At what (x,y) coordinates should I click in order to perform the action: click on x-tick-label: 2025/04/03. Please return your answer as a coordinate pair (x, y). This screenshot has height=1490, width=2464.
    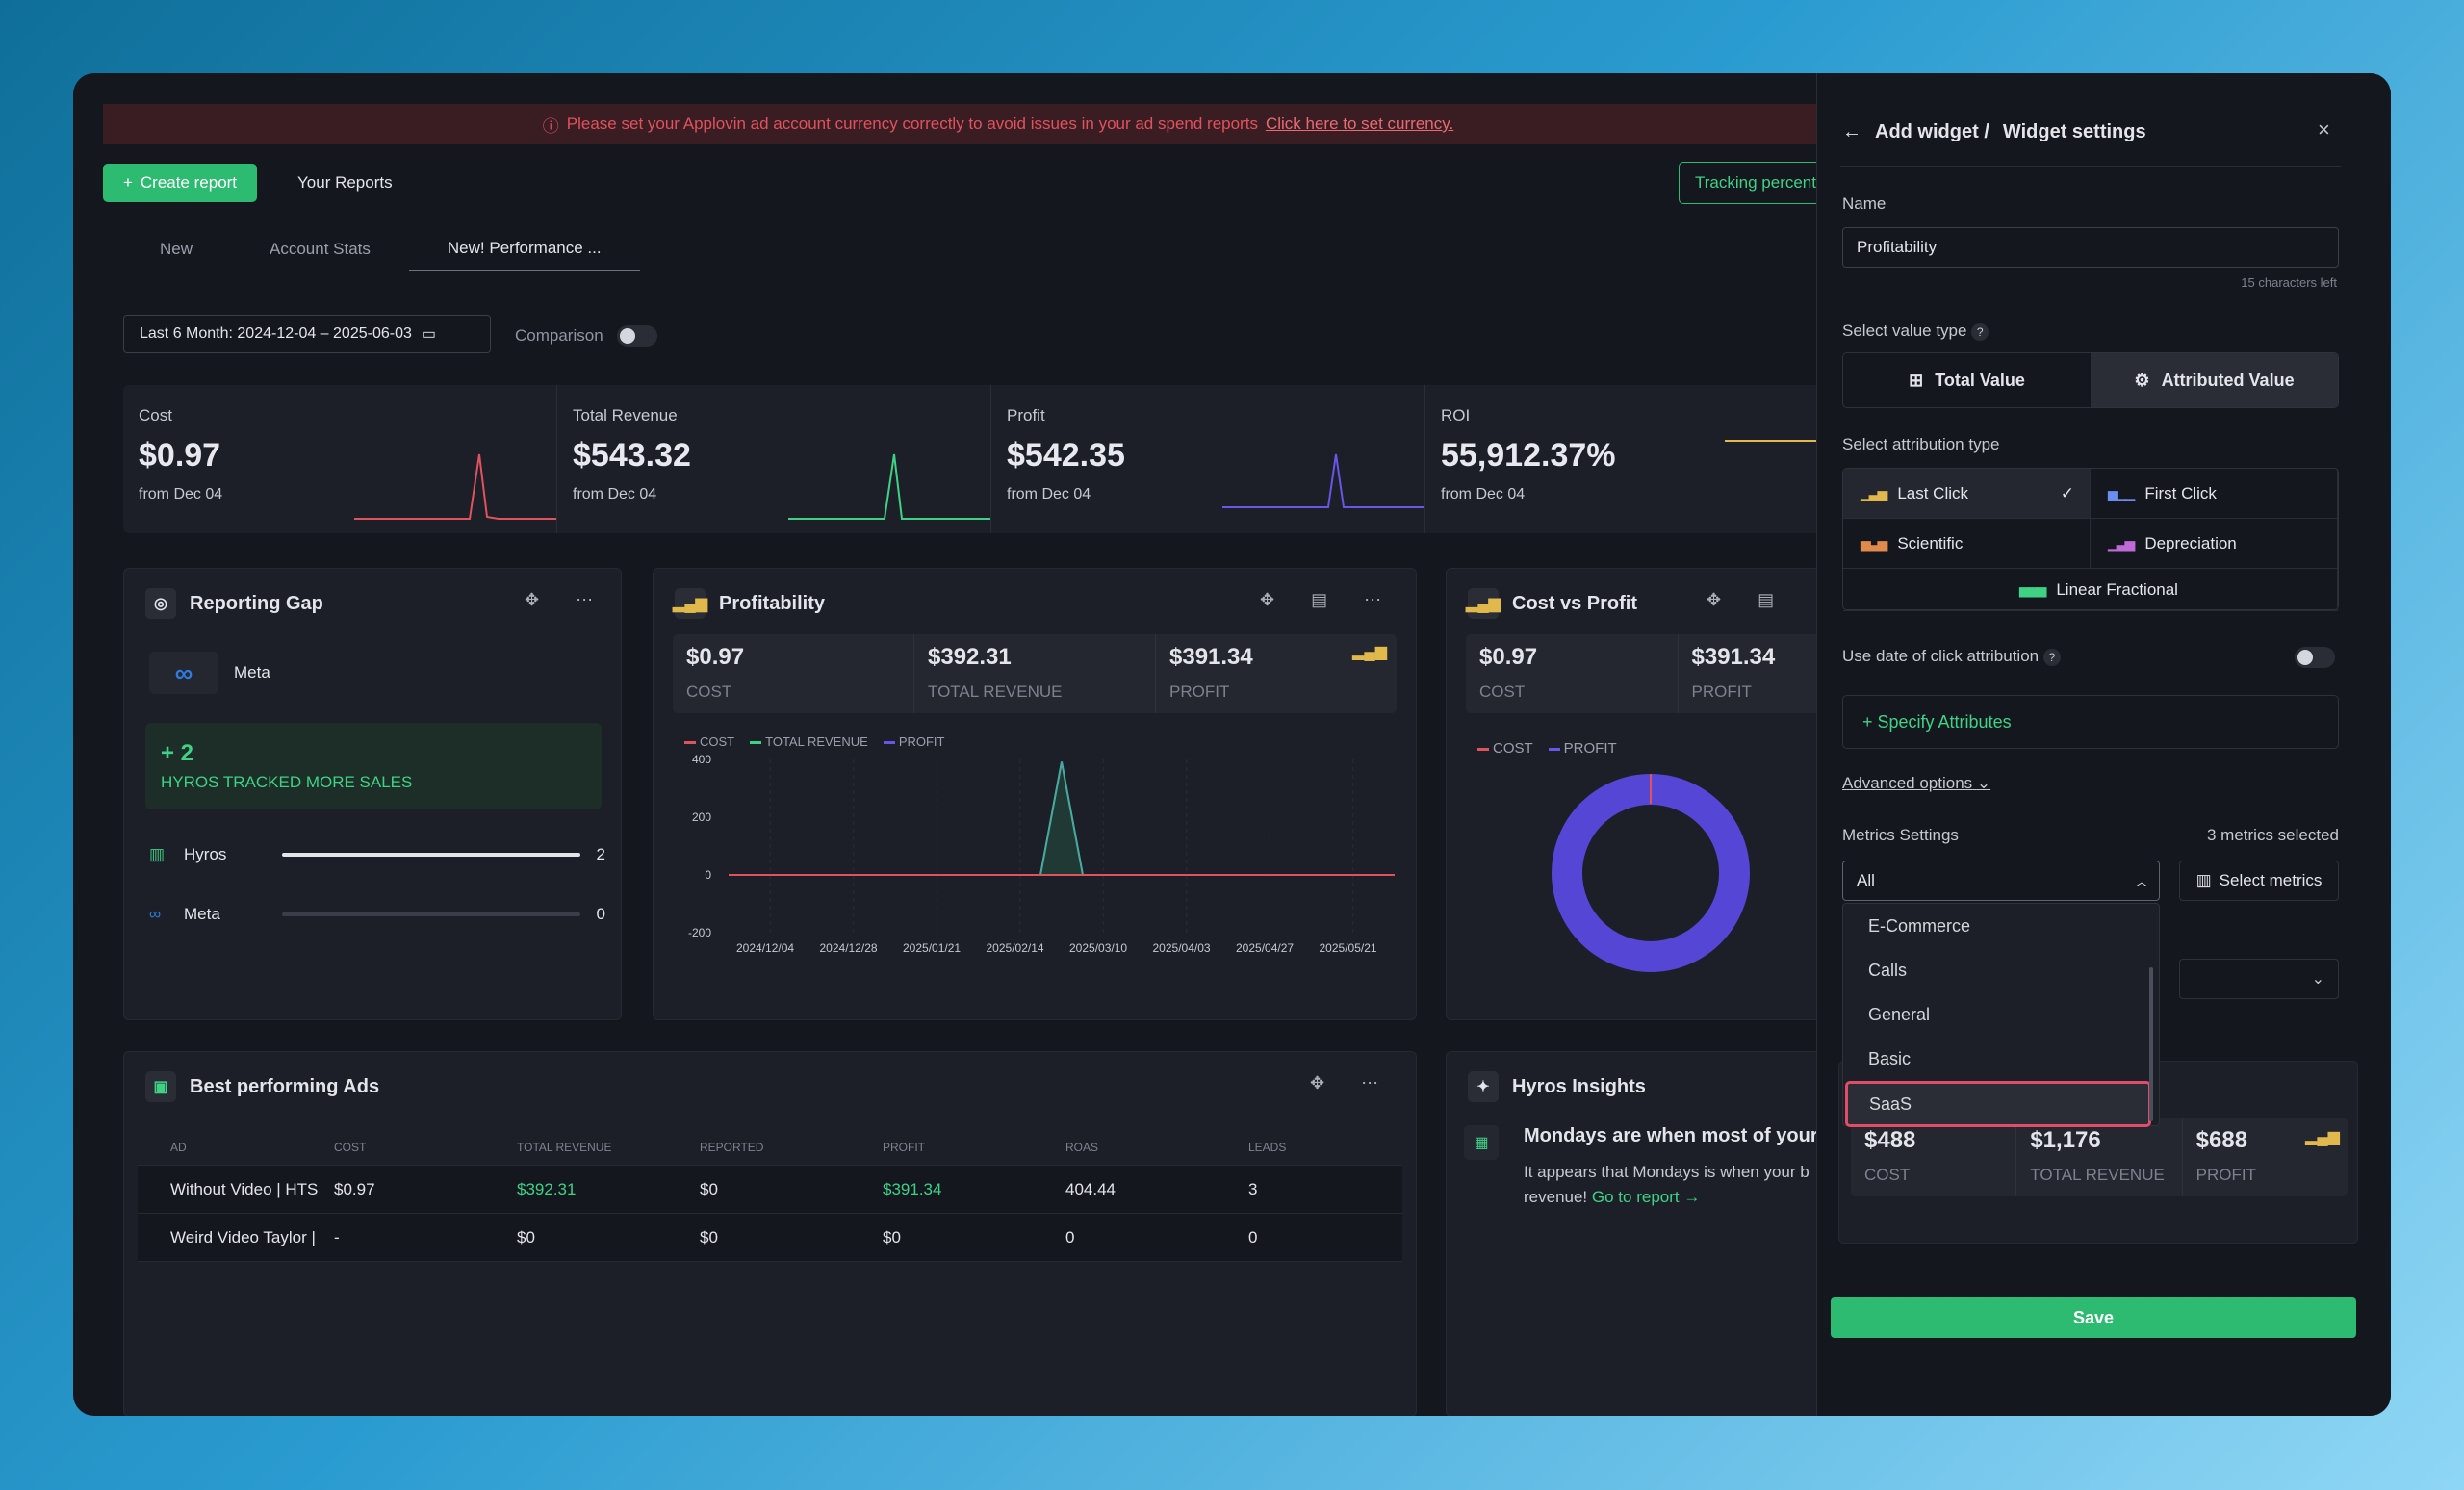
    Looking at the image, I should click on (1182, 948).